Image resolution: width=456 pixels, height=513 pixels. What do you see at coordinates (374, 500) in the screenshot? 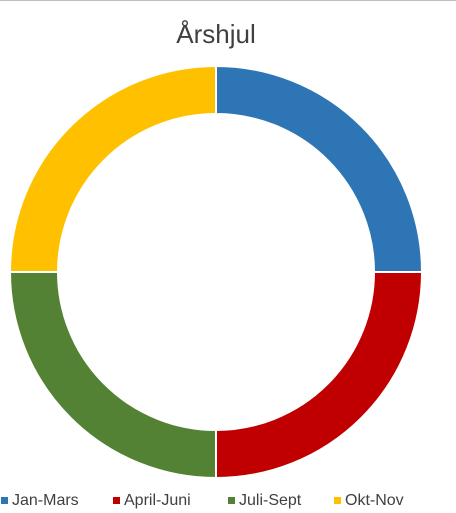
I see `legend-label: Okt-Nov` at bounding box center [374, 500].